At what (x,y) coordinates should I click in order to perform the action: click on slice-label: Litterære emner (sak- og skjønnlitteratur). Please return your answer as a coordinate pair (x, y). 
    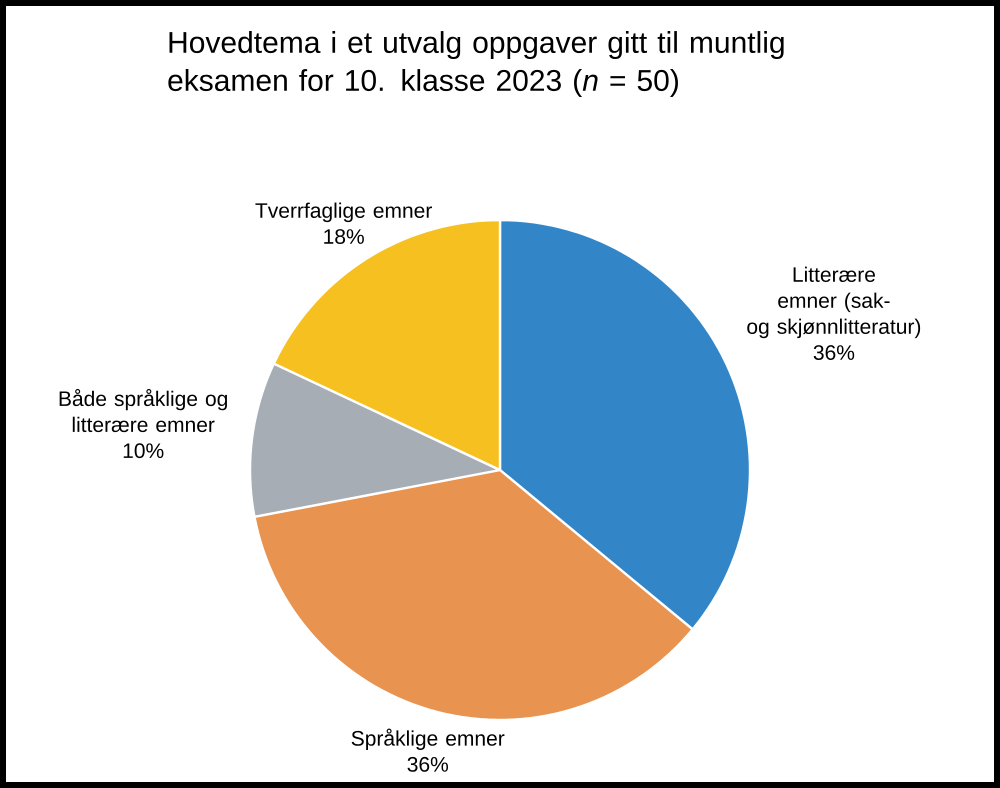
    Looking at the image, I should click on (833, 302).